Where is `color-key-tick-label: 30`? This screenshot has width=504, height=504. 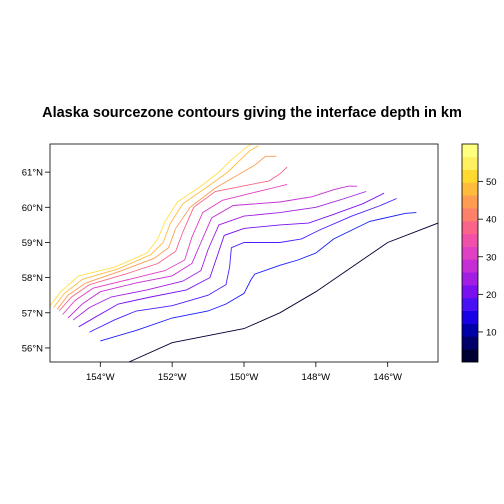
color-key-tick-label: 30 is located at coordinates (491, 257).